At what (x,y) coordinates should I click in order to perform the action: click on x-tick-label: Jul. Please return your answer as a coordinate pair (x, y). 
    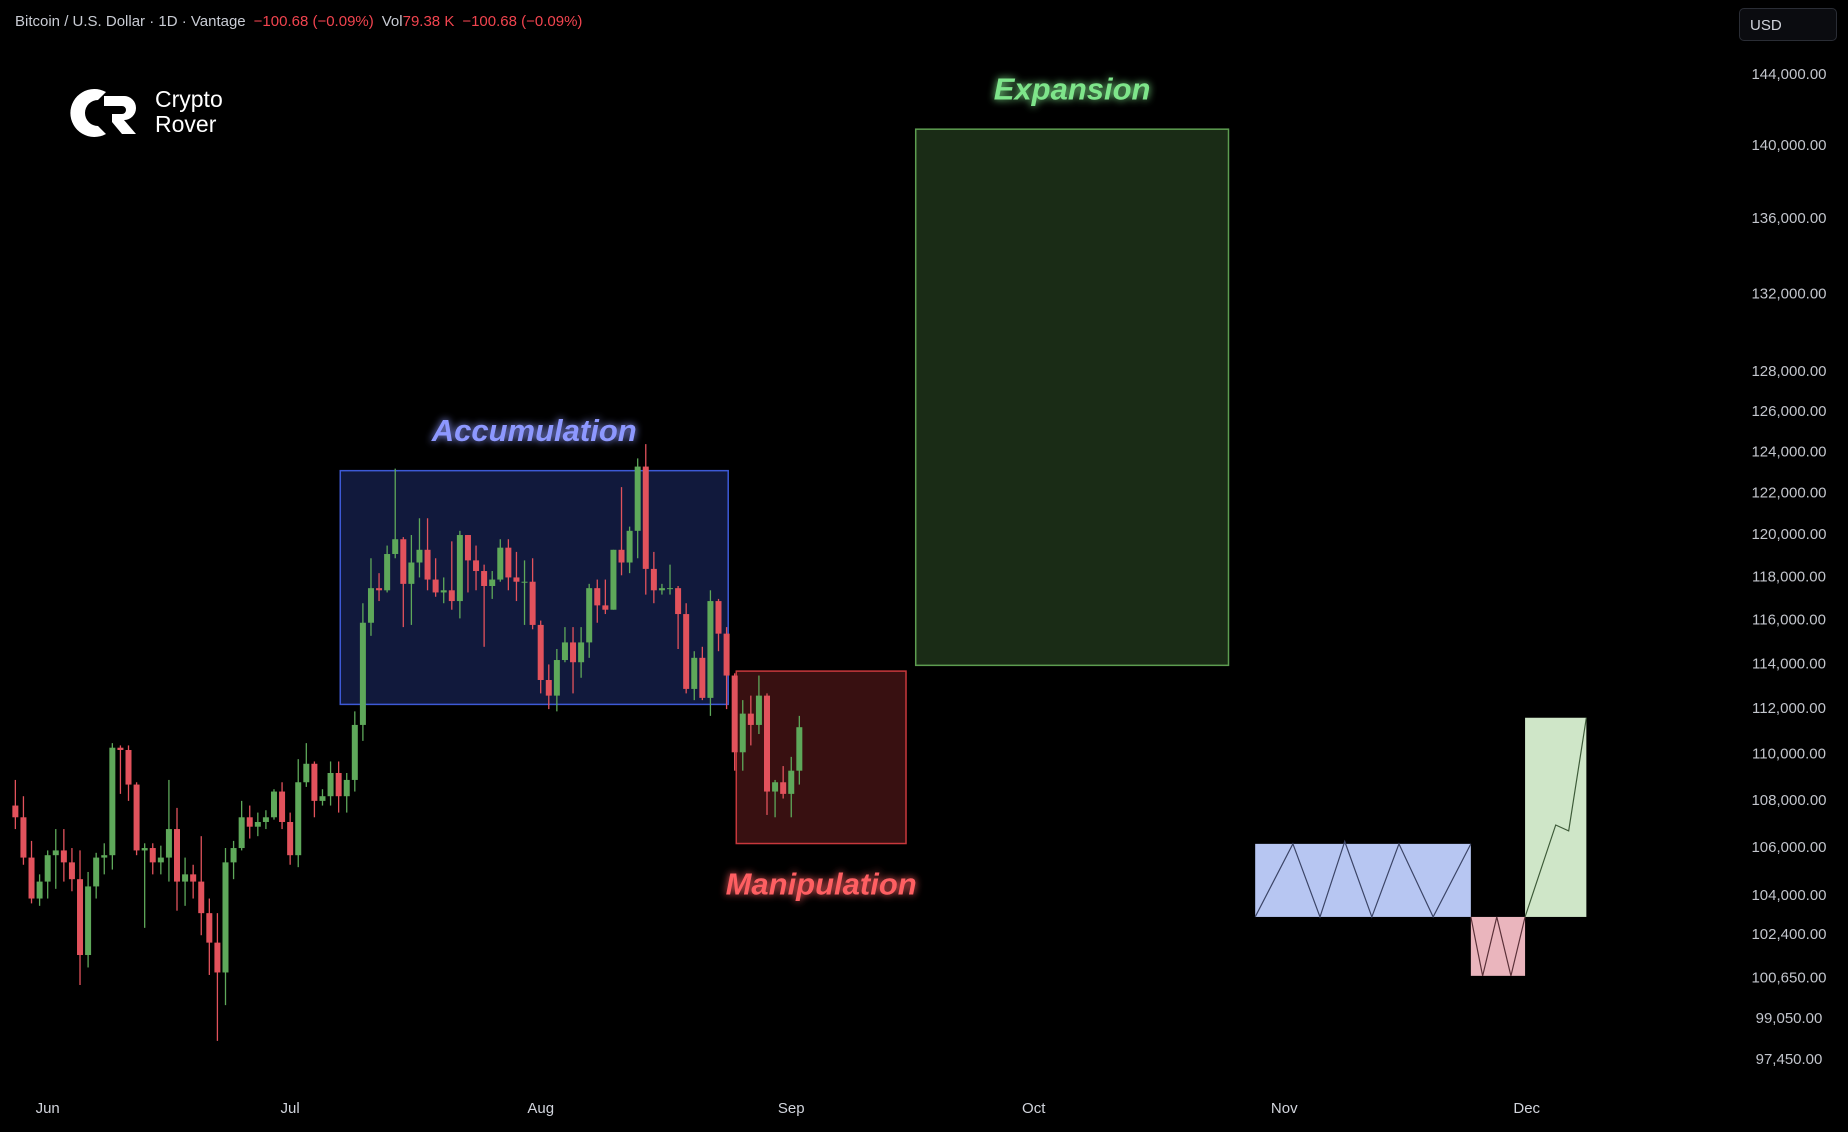
    Looking at the image, I should click on (290, 1108).